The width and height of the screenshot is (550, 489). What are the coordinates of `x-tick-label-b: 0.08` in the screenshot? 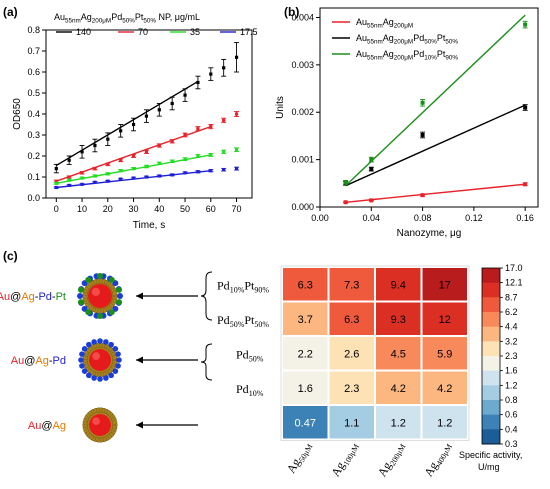 It's located at (423, 218).